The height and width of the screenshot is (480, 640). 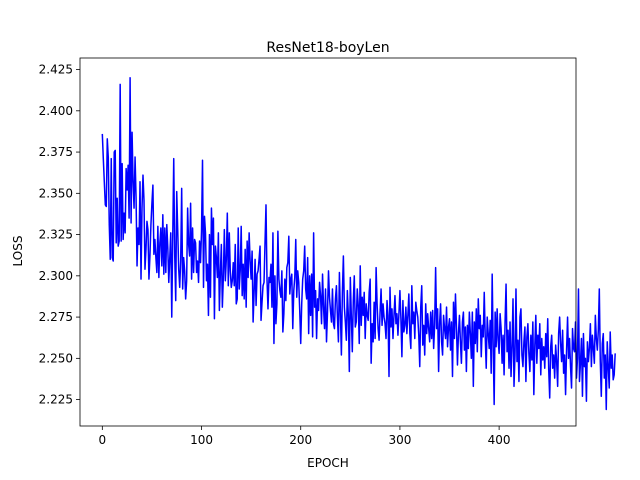 I want to click on x-tick-label: 200, so click(x=300, y=440).